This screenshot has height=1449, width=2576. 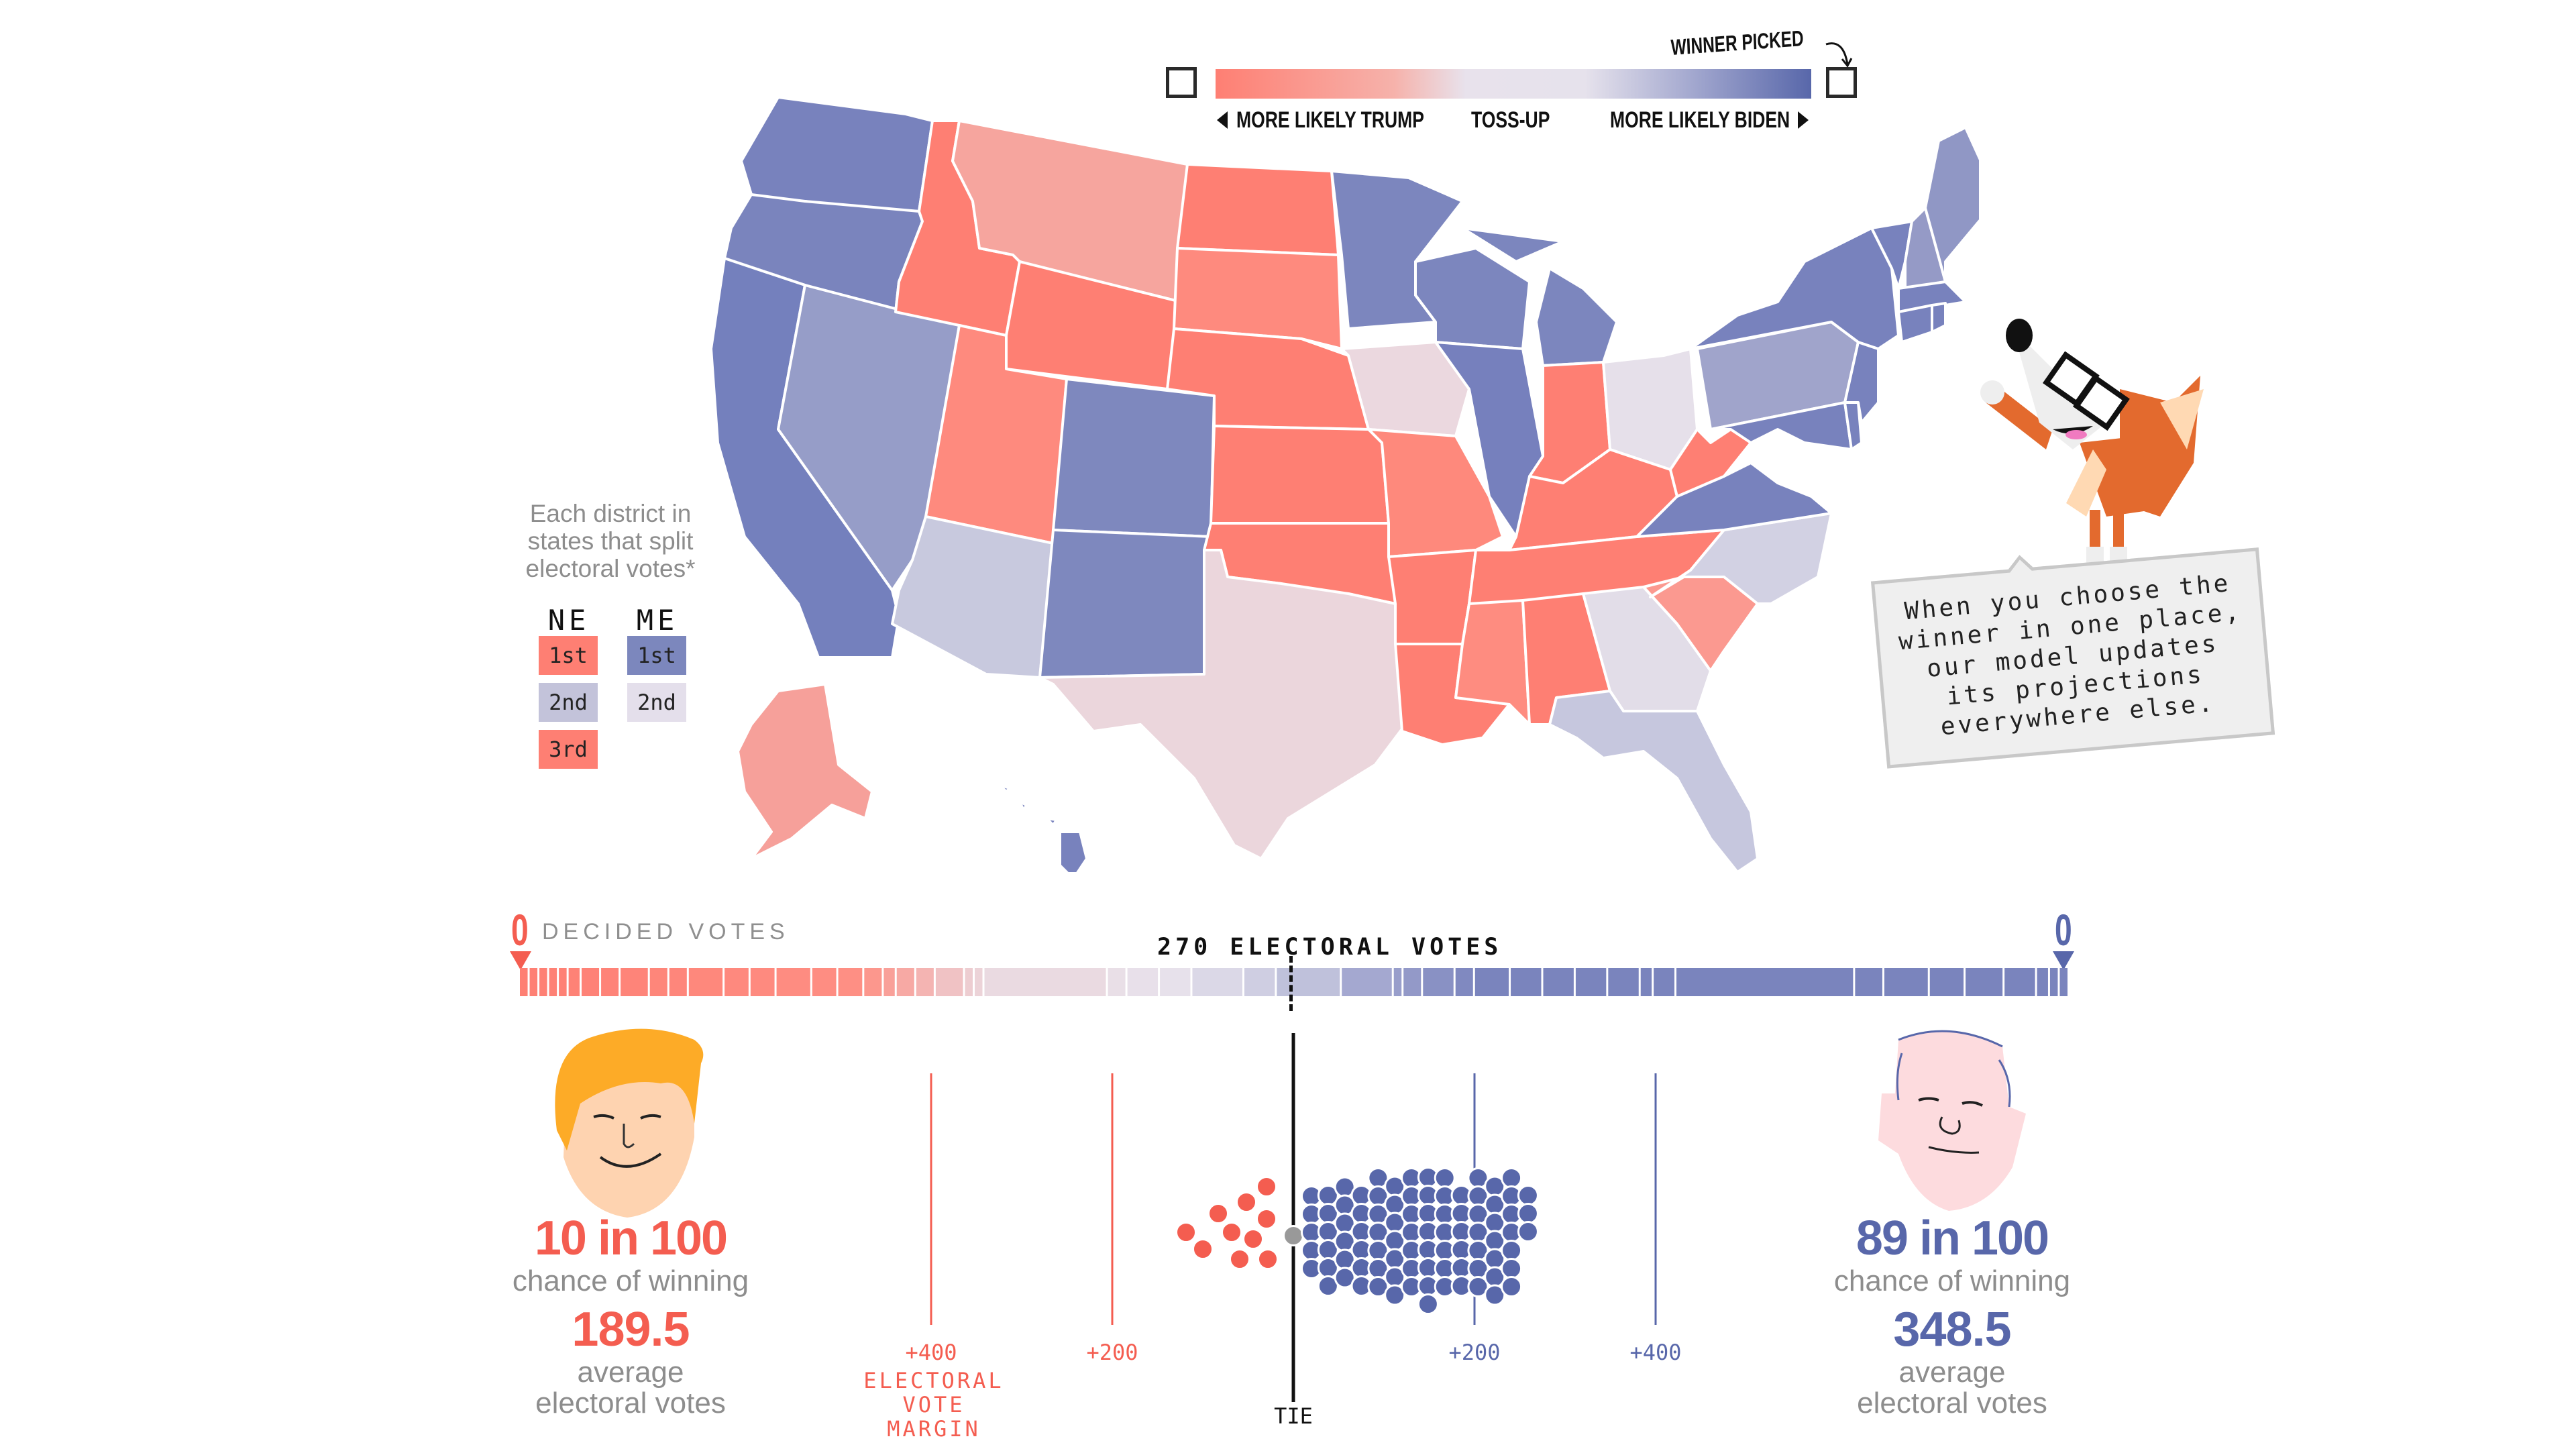 What do you see at coordinates (568, 749) in the screenshot?
I see `ne-district-3: 3rd` at bounding box center [568, 749].